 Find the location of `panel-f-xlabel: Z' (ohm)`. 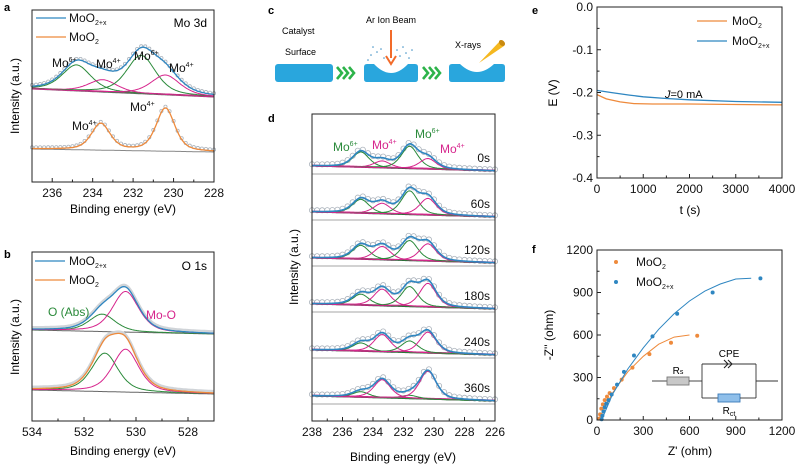

panel-f-xlabel: Z' (ohm) is located at coordinates (690, 451).